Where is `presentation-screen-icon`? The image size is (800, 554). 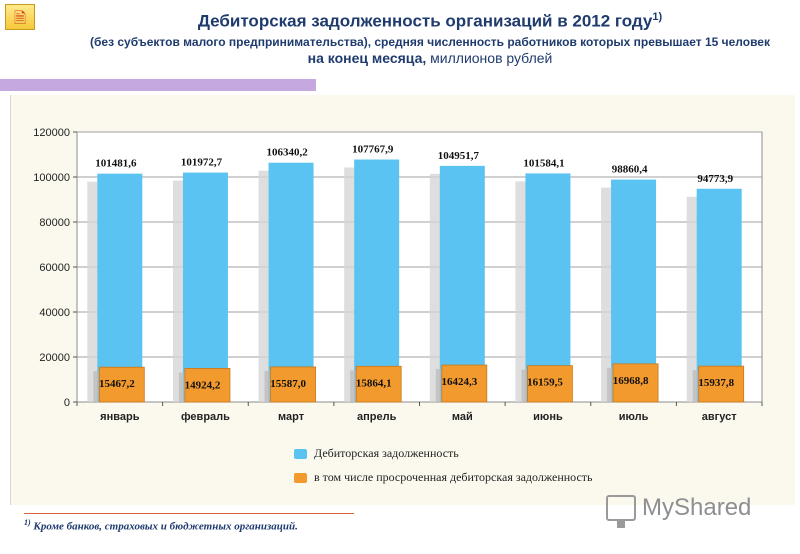
presentation-screen-icon is located at coordinates (621, 511).